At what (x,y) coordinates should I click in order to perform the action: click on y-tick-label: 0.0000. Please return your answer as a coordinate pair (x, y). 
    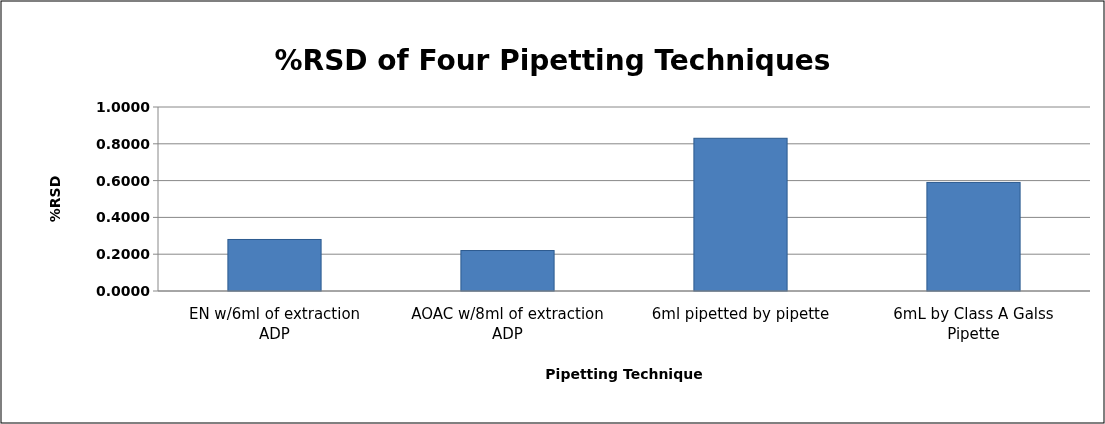
    Looking at the image, I should click on (123, 290).